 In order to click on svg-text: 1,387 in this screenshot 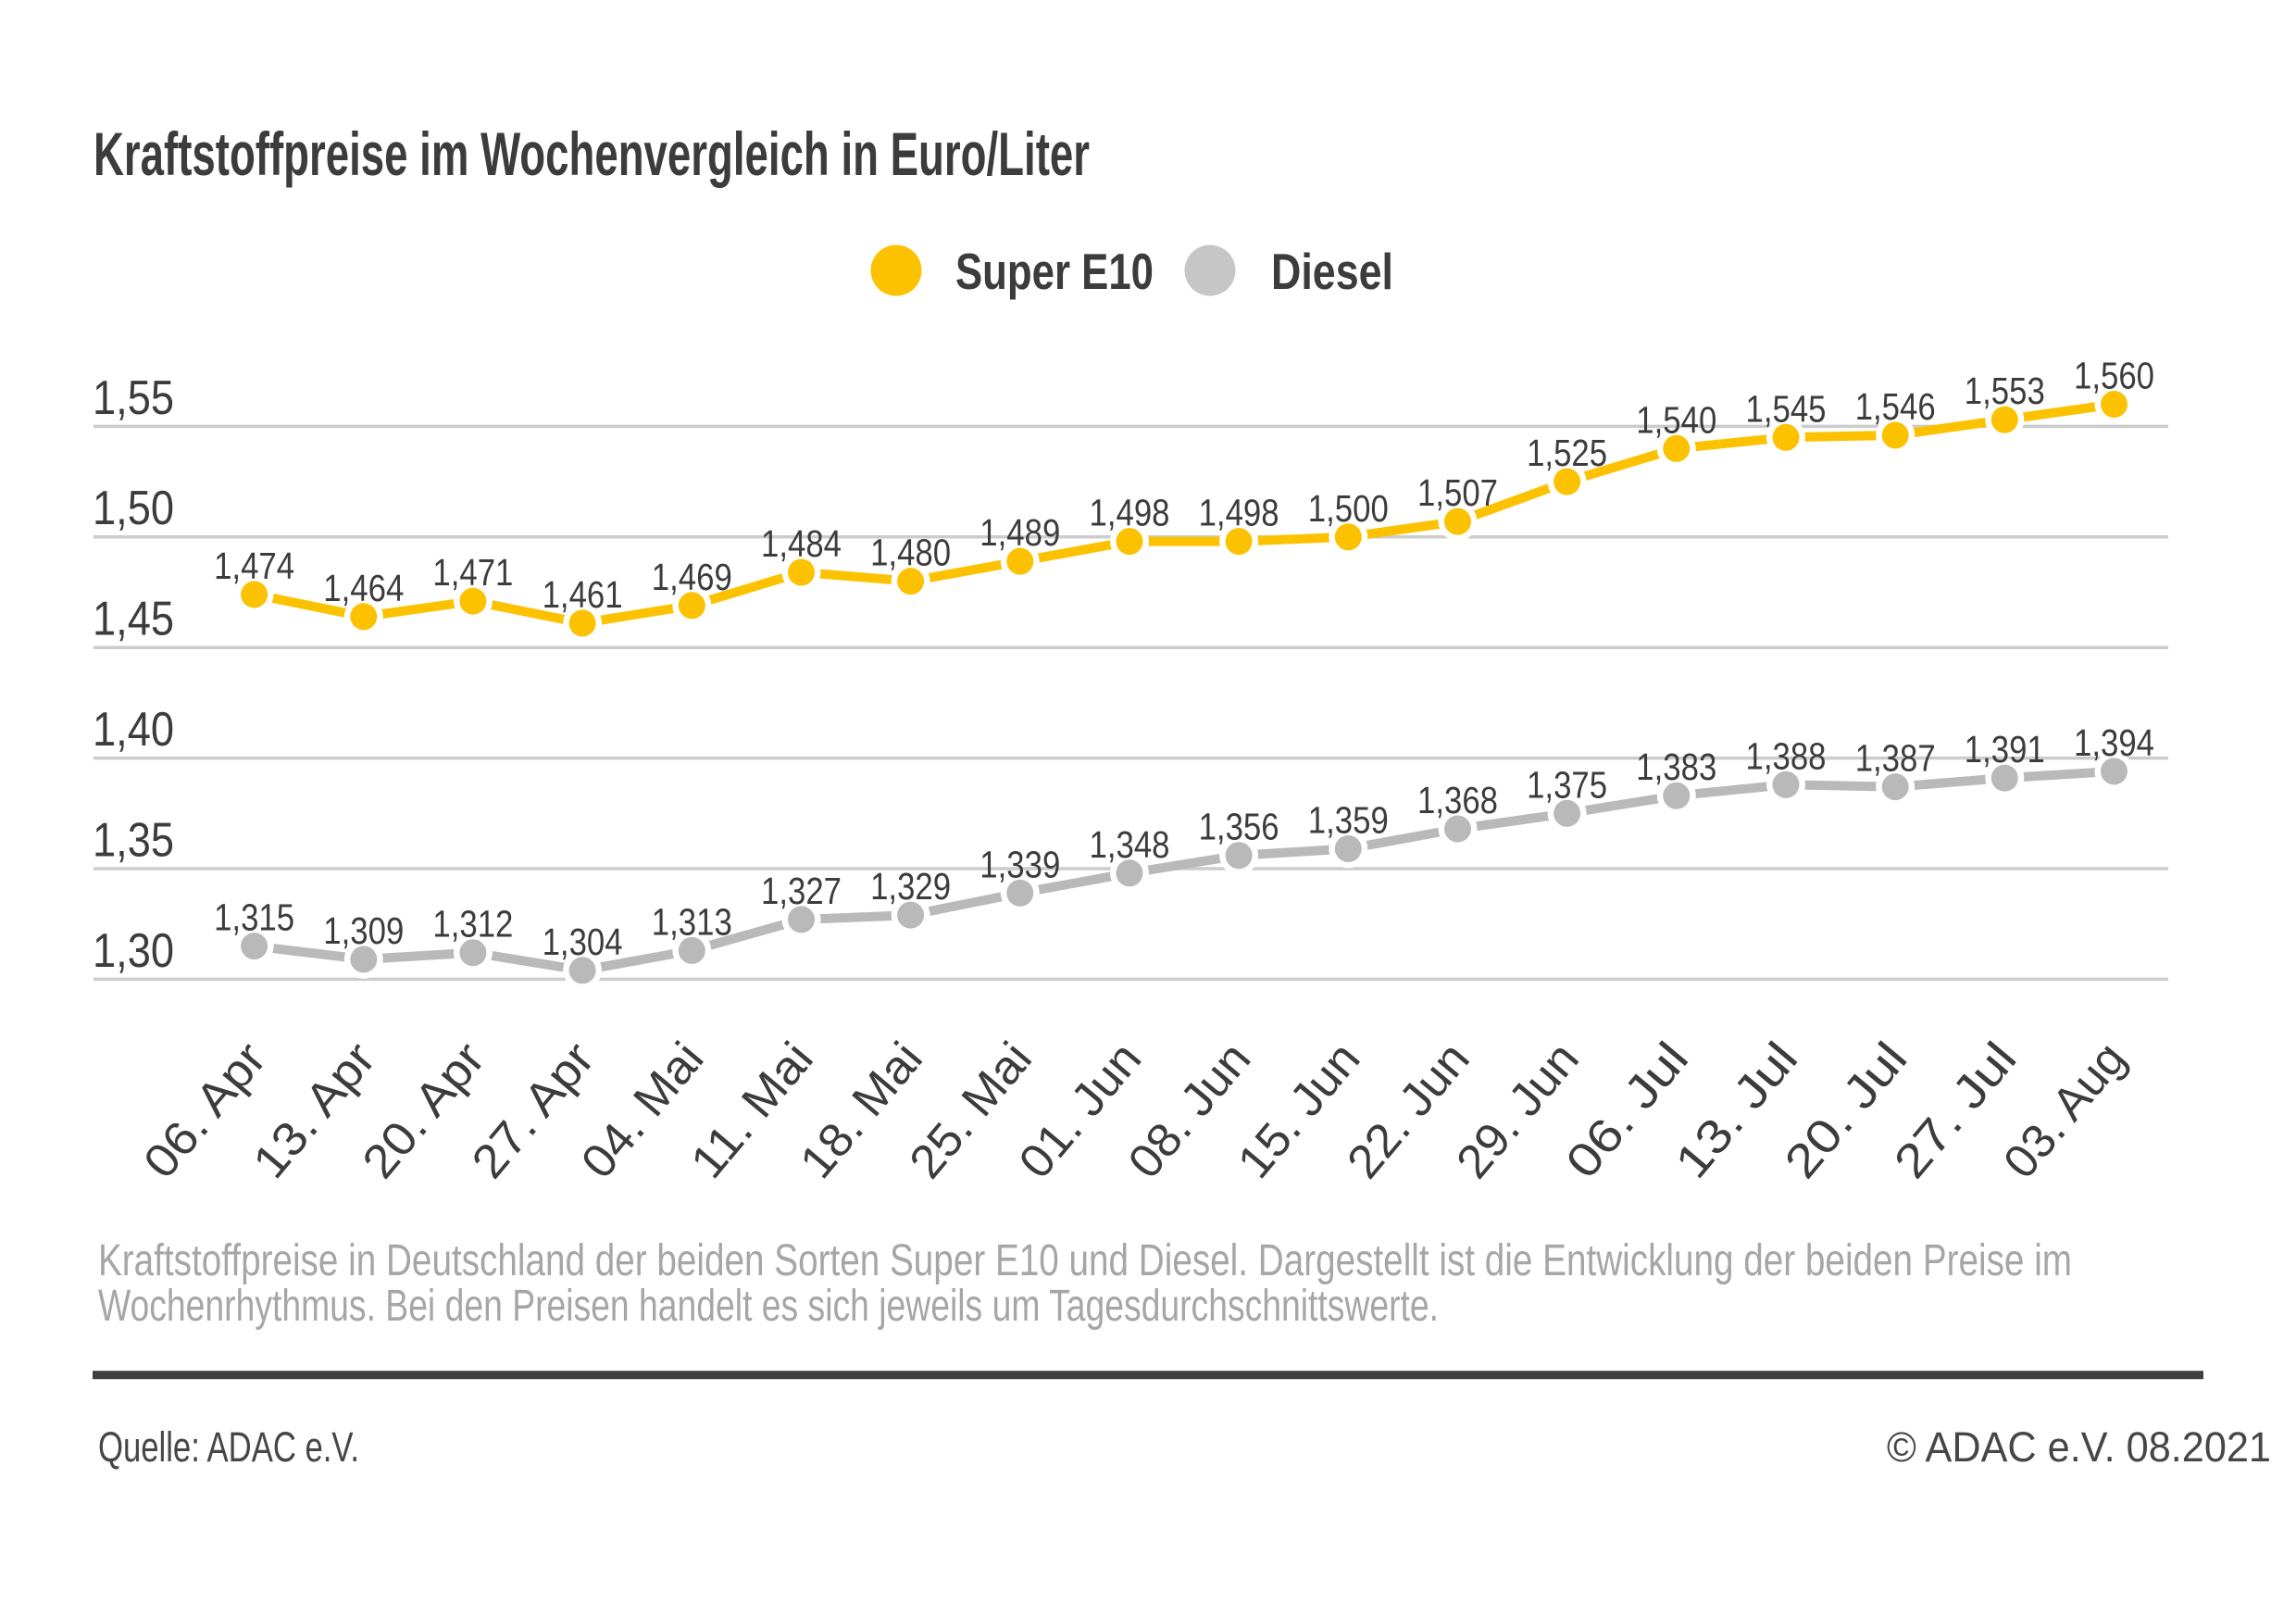, I will do `click(1895, 758)`.